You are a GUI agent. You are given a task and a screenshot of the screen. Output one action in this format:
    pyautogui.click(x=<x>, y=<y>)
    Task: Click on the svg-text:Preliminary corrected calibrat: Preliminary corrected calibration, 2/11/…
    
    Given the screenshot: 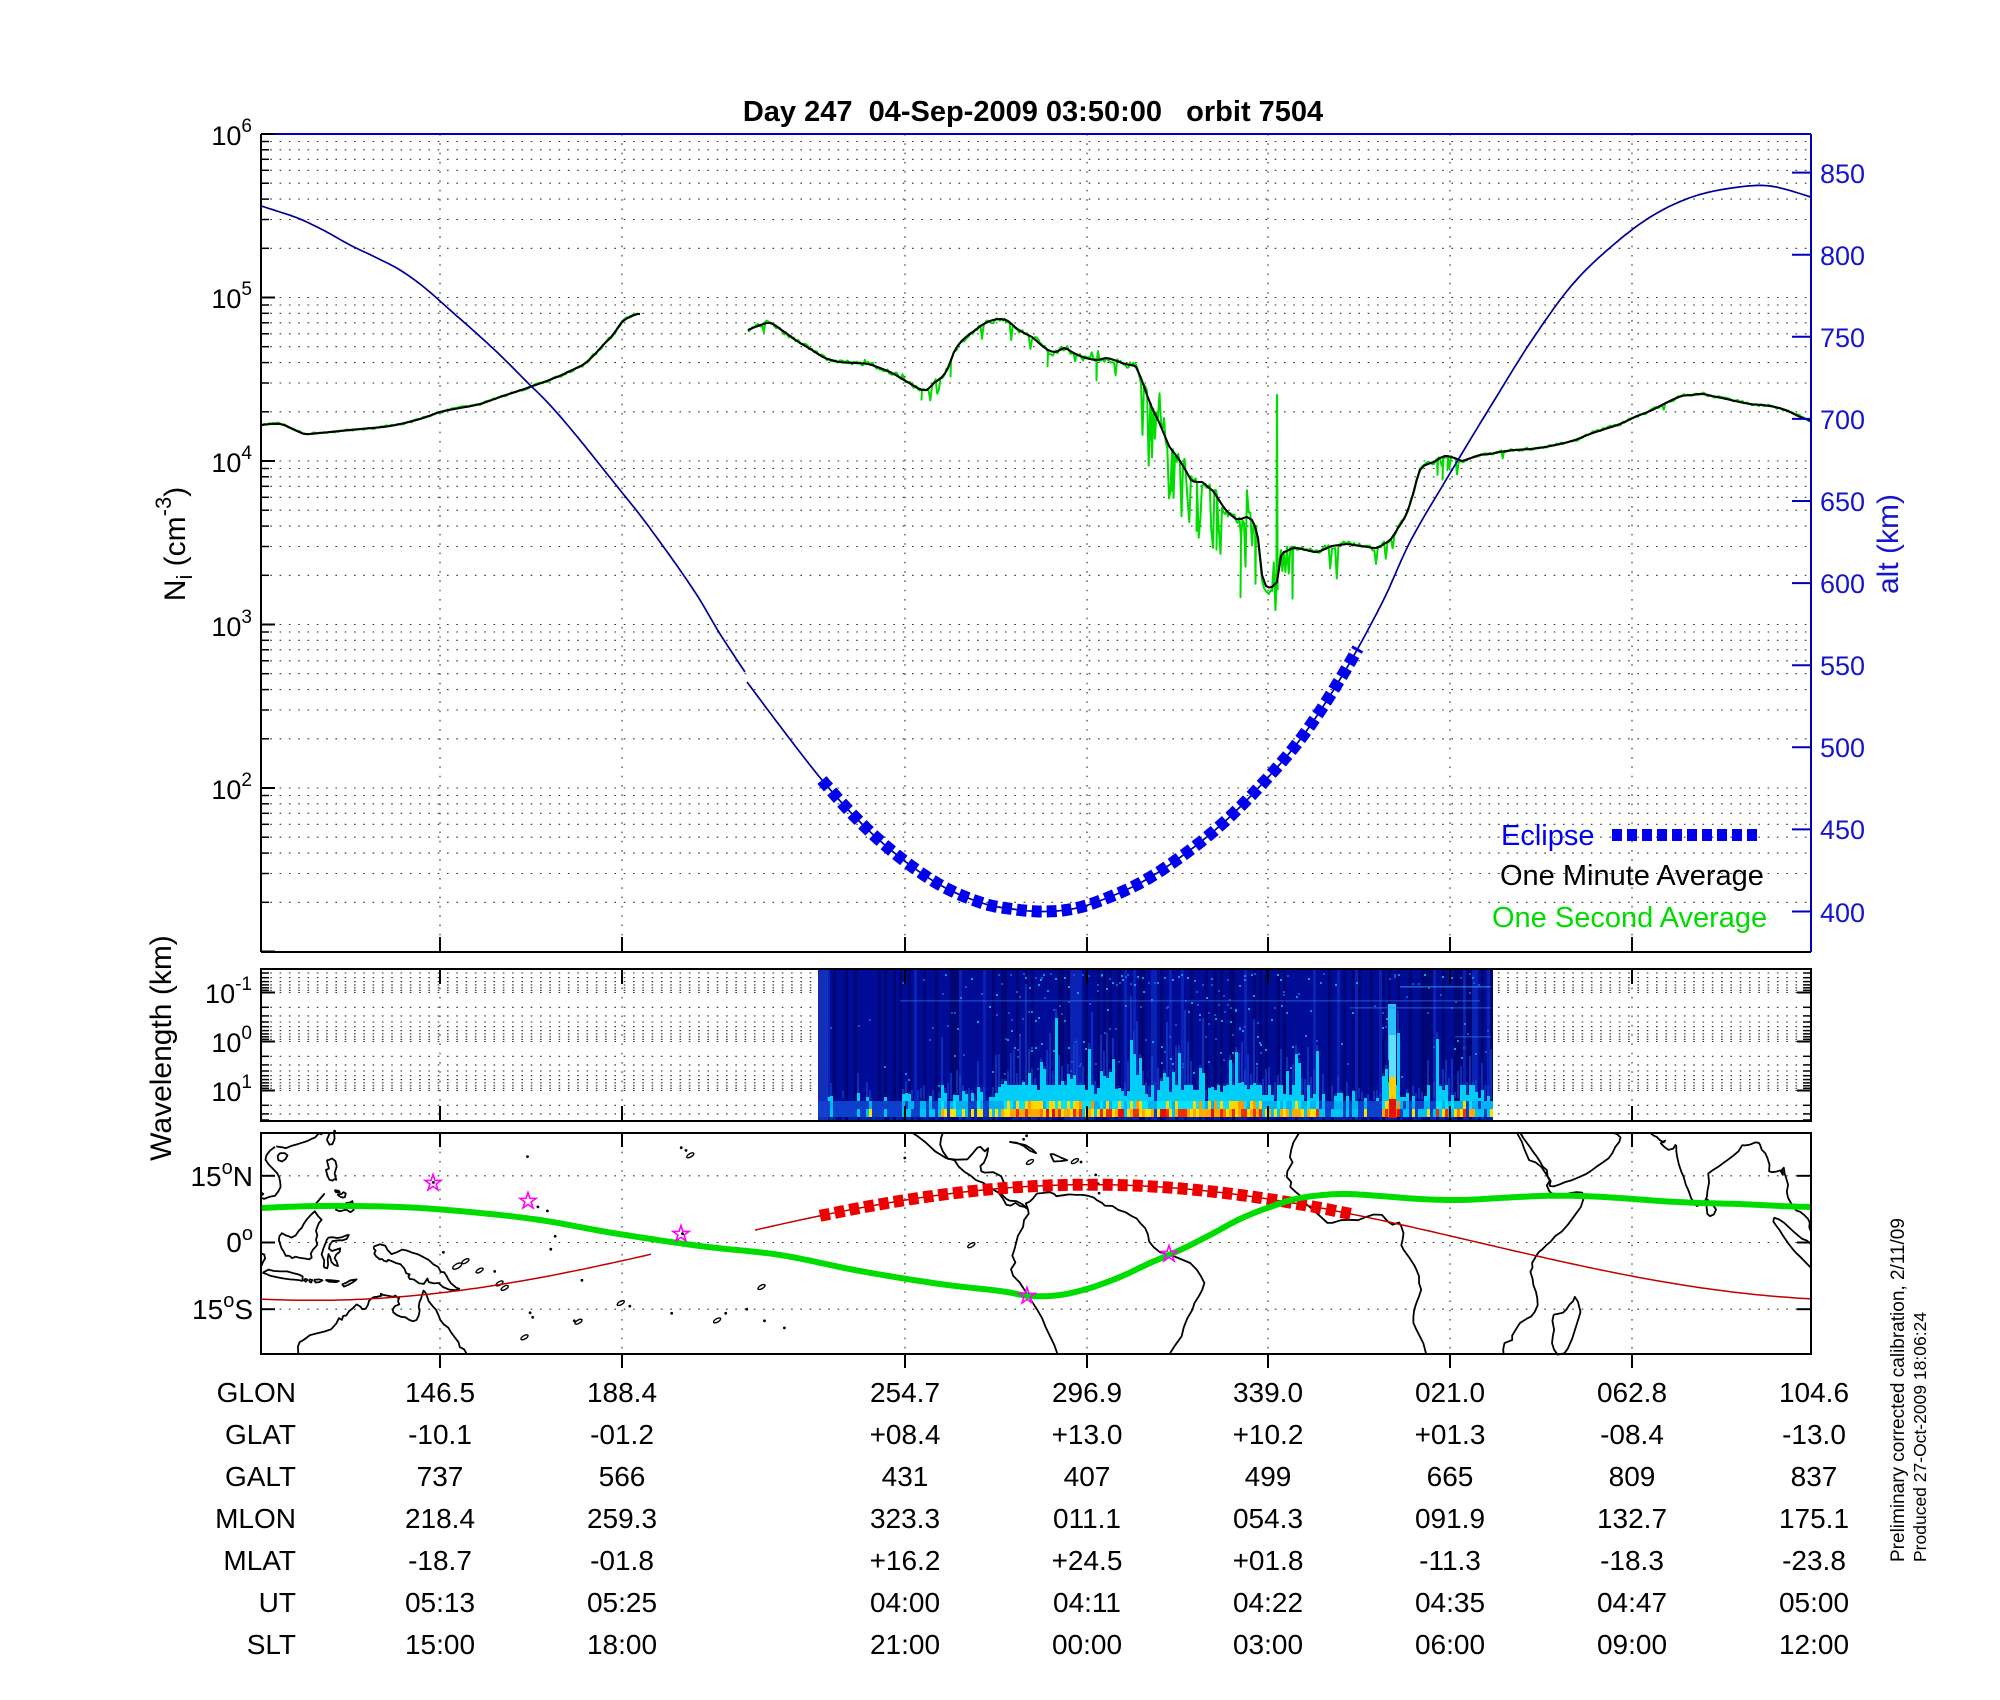 What is the action you would take?
    pyautogui.click(x=1898, y=1390)
    